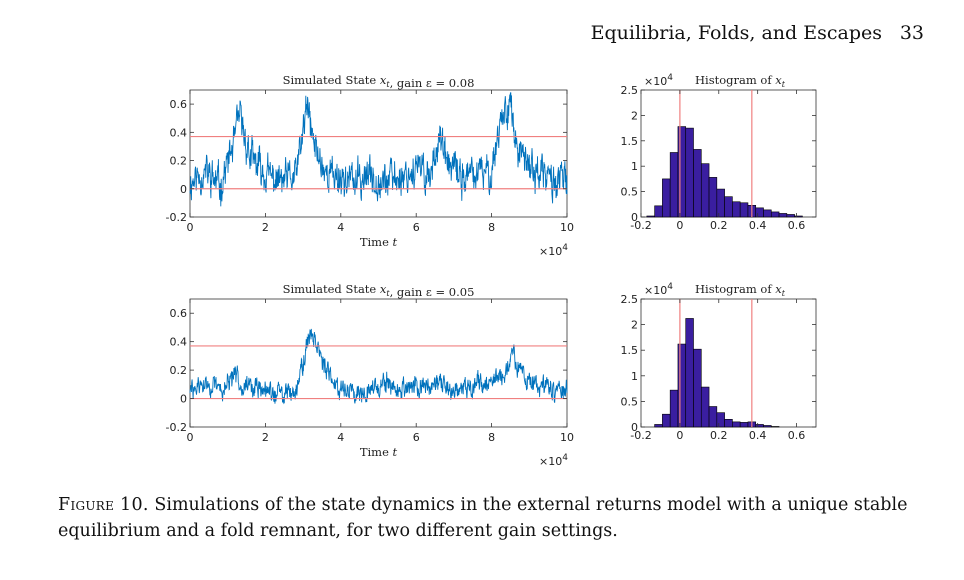 This screenshot has height=580, width=964. Describe the element at coordinates (179, 313) in the screenshot. I see `state-plot-bottom-ytick-label: 0.6` at that location.